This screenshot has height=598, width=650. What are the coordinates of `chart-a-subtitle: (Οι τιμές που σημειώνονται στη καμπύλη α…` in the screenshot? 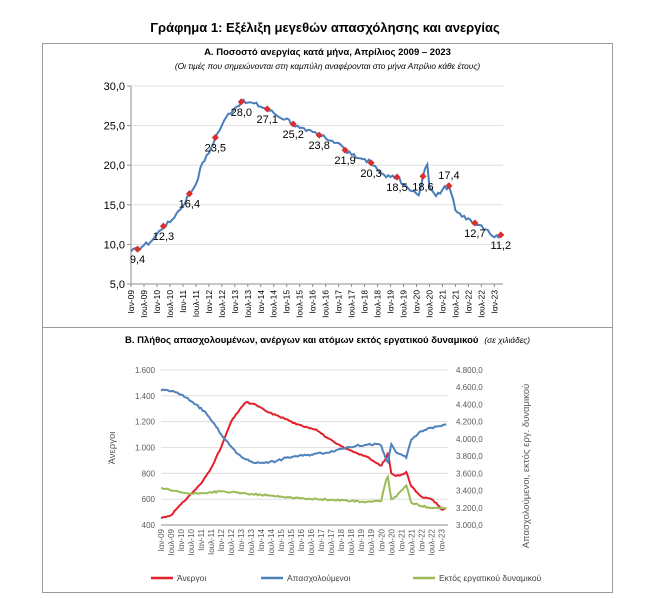 It's located at (327, 66).